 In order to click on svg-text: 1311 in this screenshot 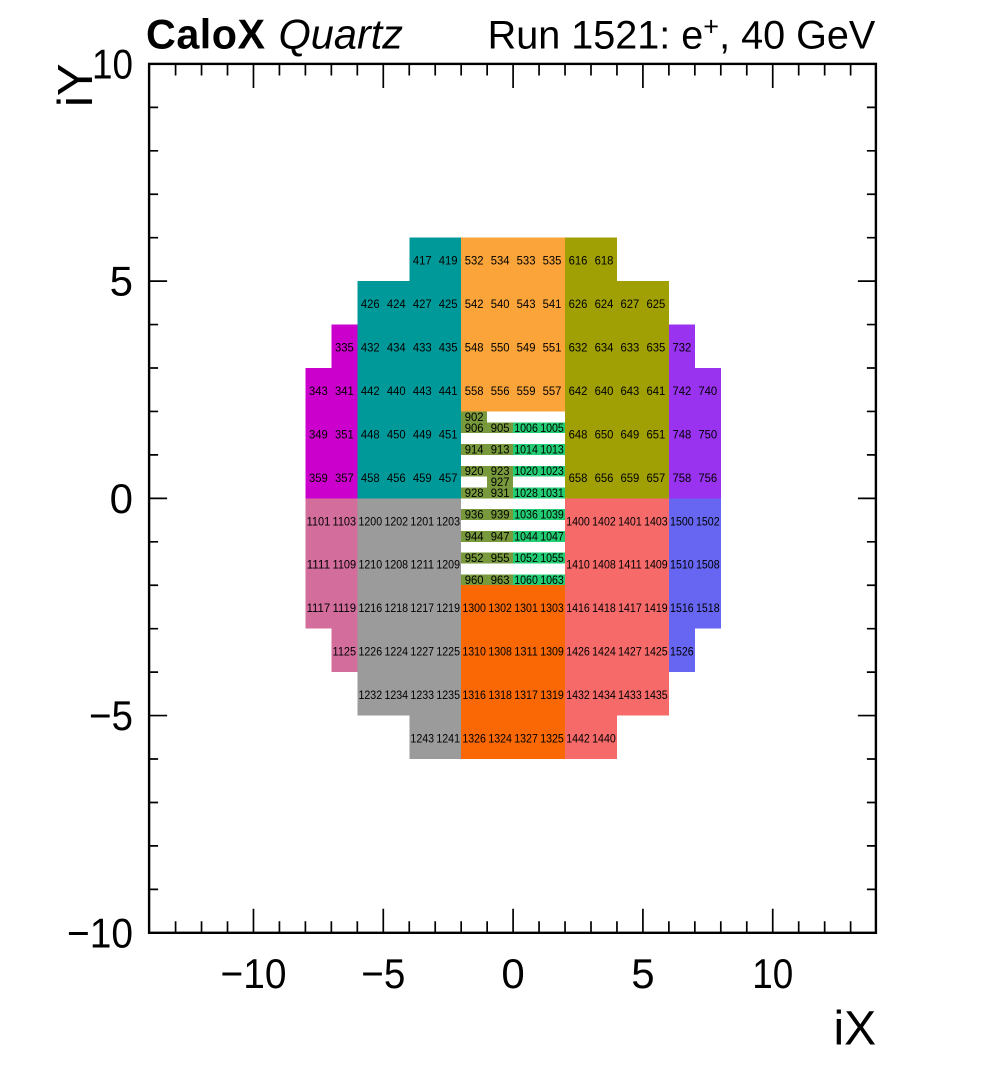, I will do `click(526, 652)`.